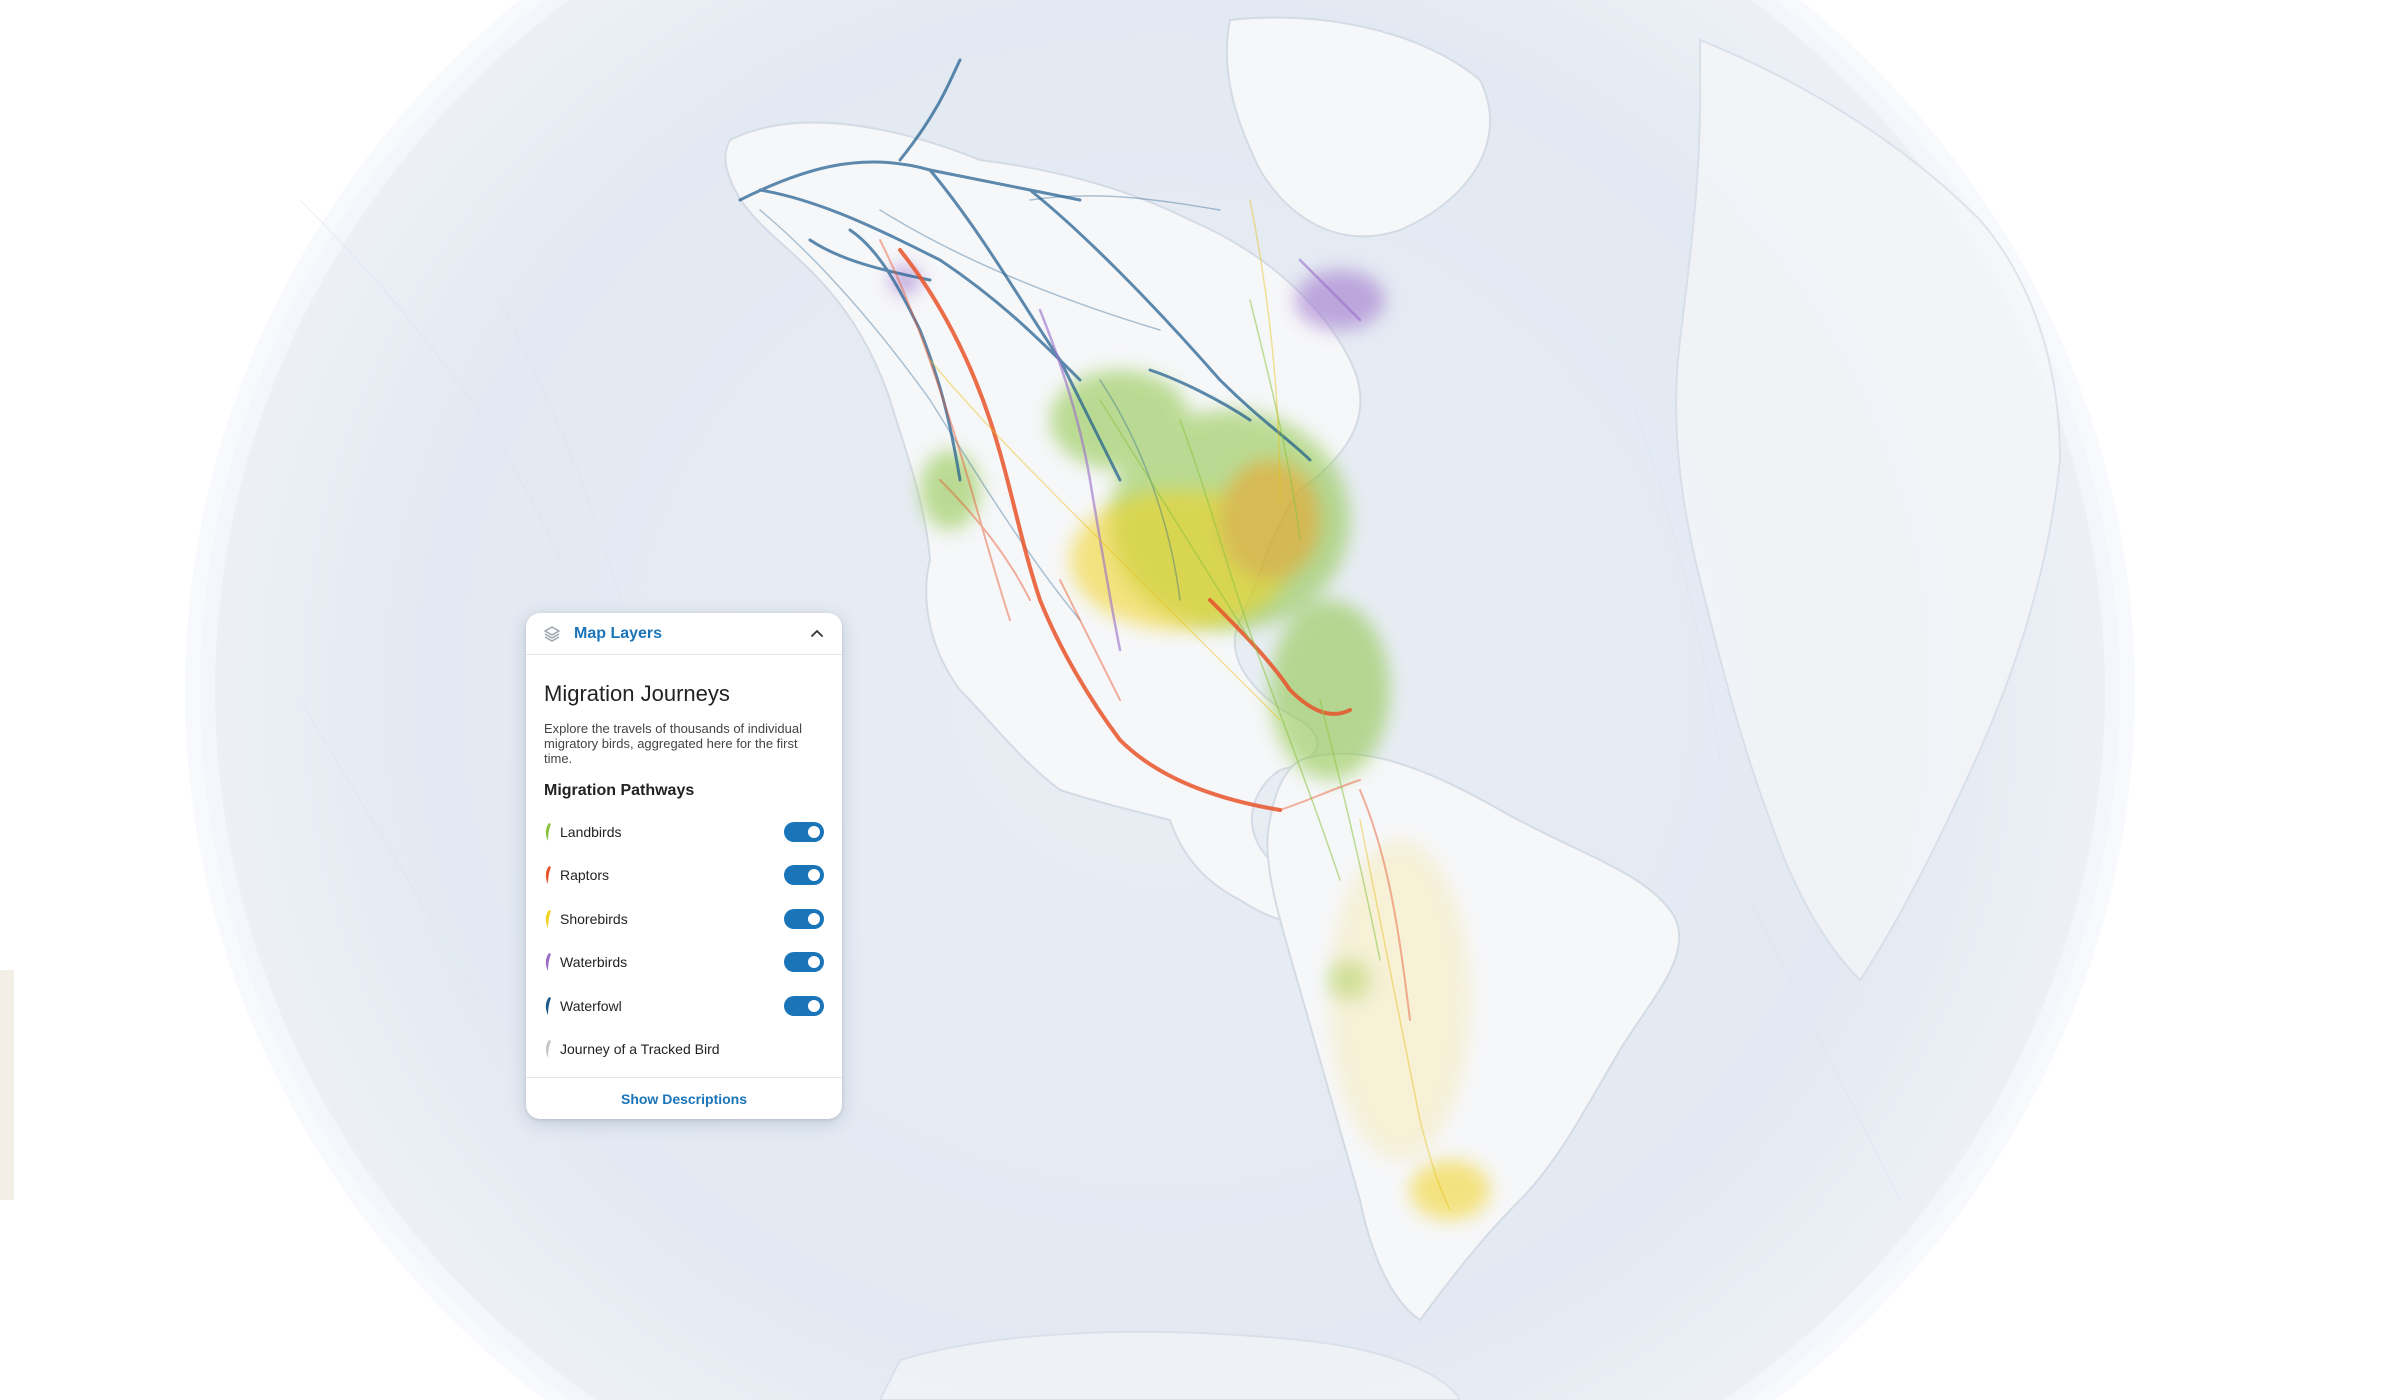  I want to click on tracked-bird-swatch-icon, so click(548, 1049).